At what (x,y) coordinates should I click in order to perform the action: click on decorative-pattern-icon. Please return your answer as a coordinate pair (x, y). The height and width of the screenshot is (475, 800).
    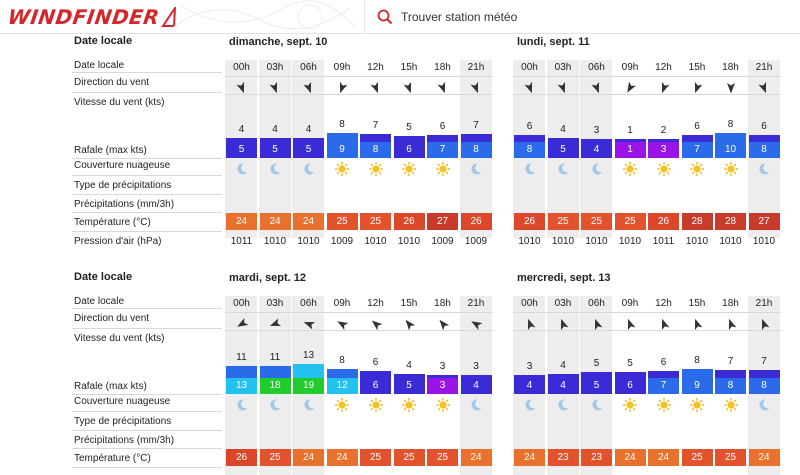
    Looking at the image, I should click on (262, 15).